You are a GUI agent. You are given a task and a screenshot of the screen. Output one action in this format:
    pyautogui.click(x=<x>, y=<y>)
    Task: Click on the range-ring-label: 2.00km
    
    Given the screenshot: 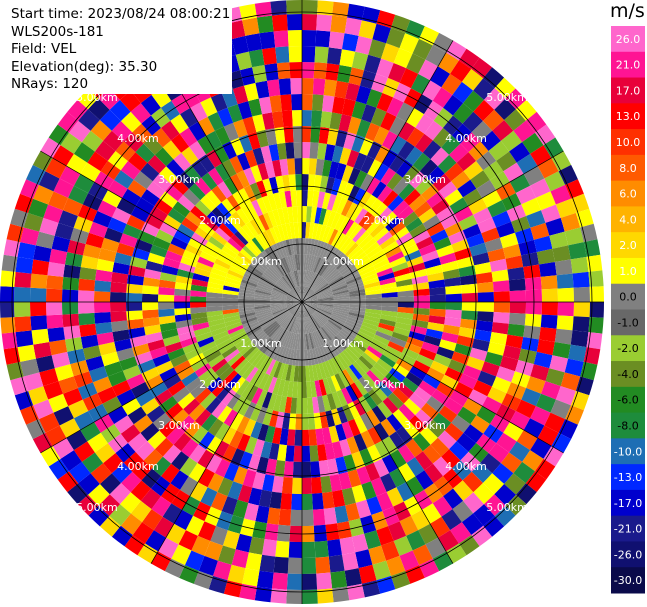 What is the action you would take?
    pyautogui.click(x=220, y=220)
    